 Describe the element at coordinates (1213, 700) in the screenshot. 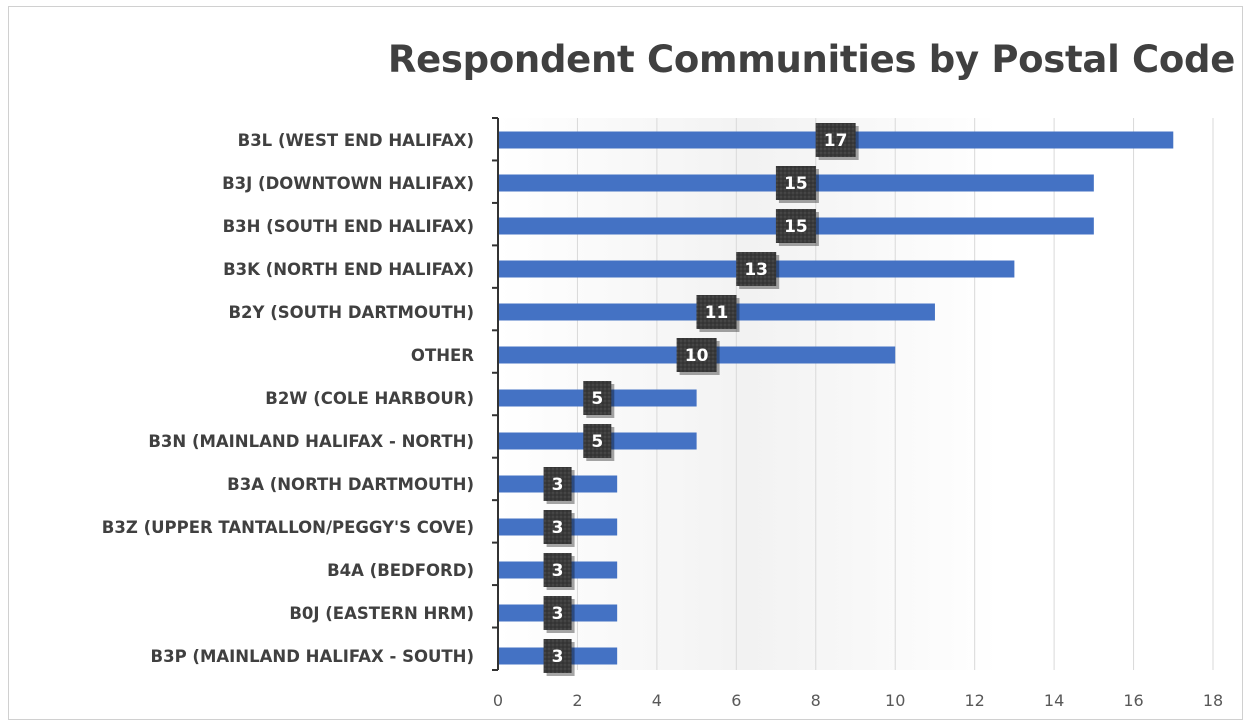

I see `x-tick-label: 18` at that location.